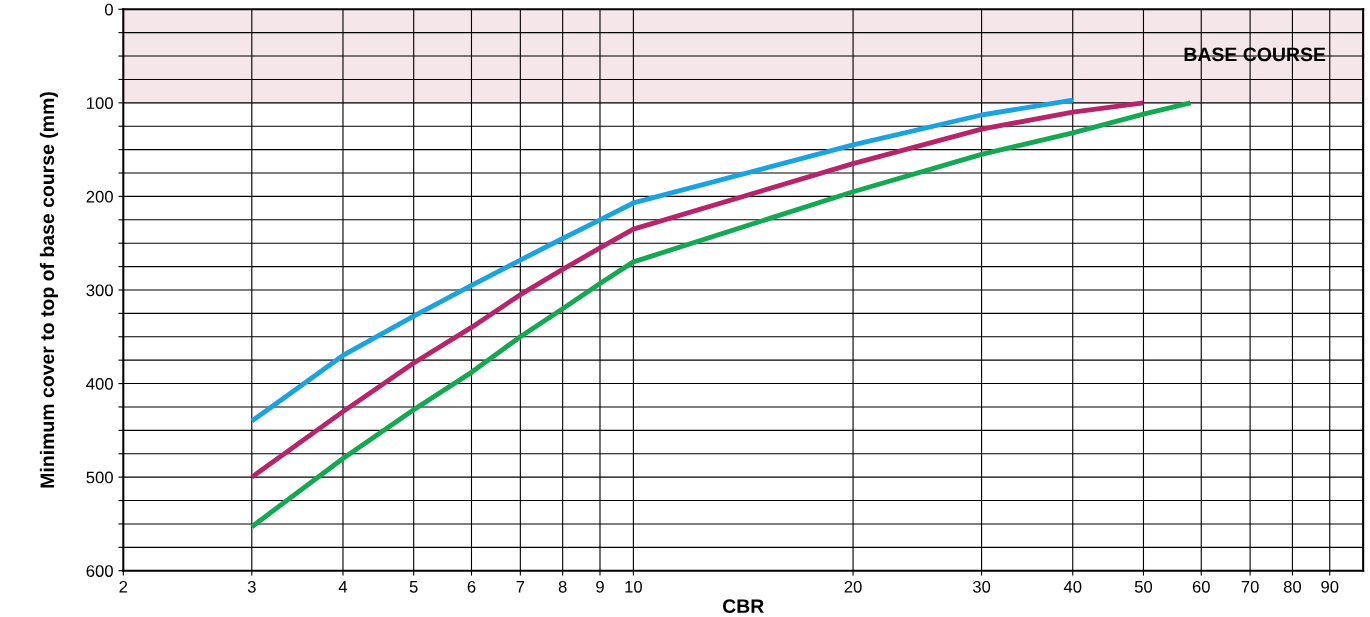 Image resolution: width=1370 pixels, height=617 pixels. I want to click on x-tick-label: 90, so click(1330, 586).